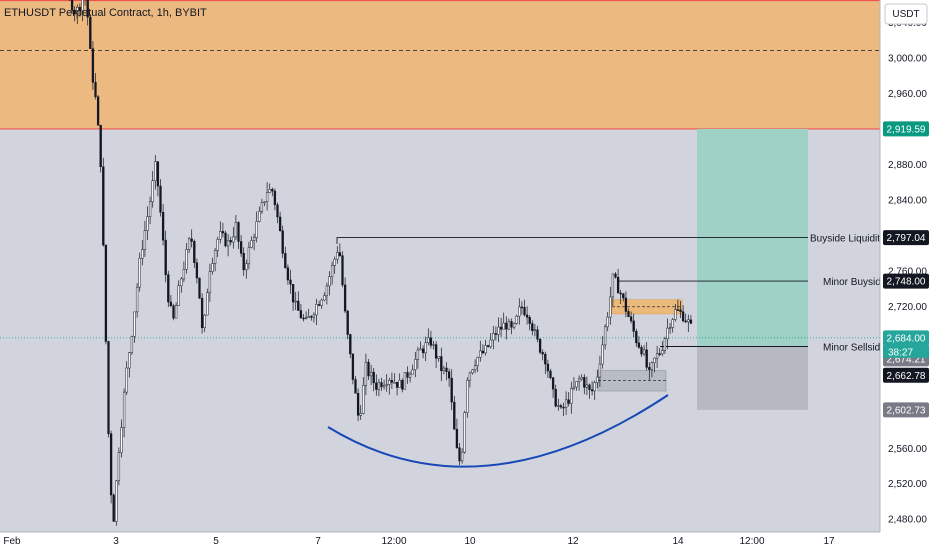 The width and height of the screenshot is (932, 550). Describe the element at coordinates (632, 381) in the screenshot. I see `order-block-lower` at that location.